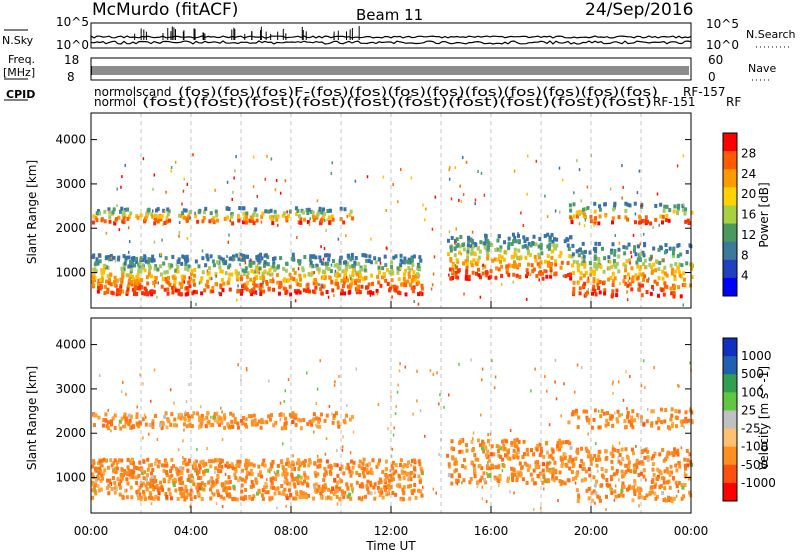 This screenshot has height=554, width=800. I want to click on colorbar-frame, so click(730, 214).